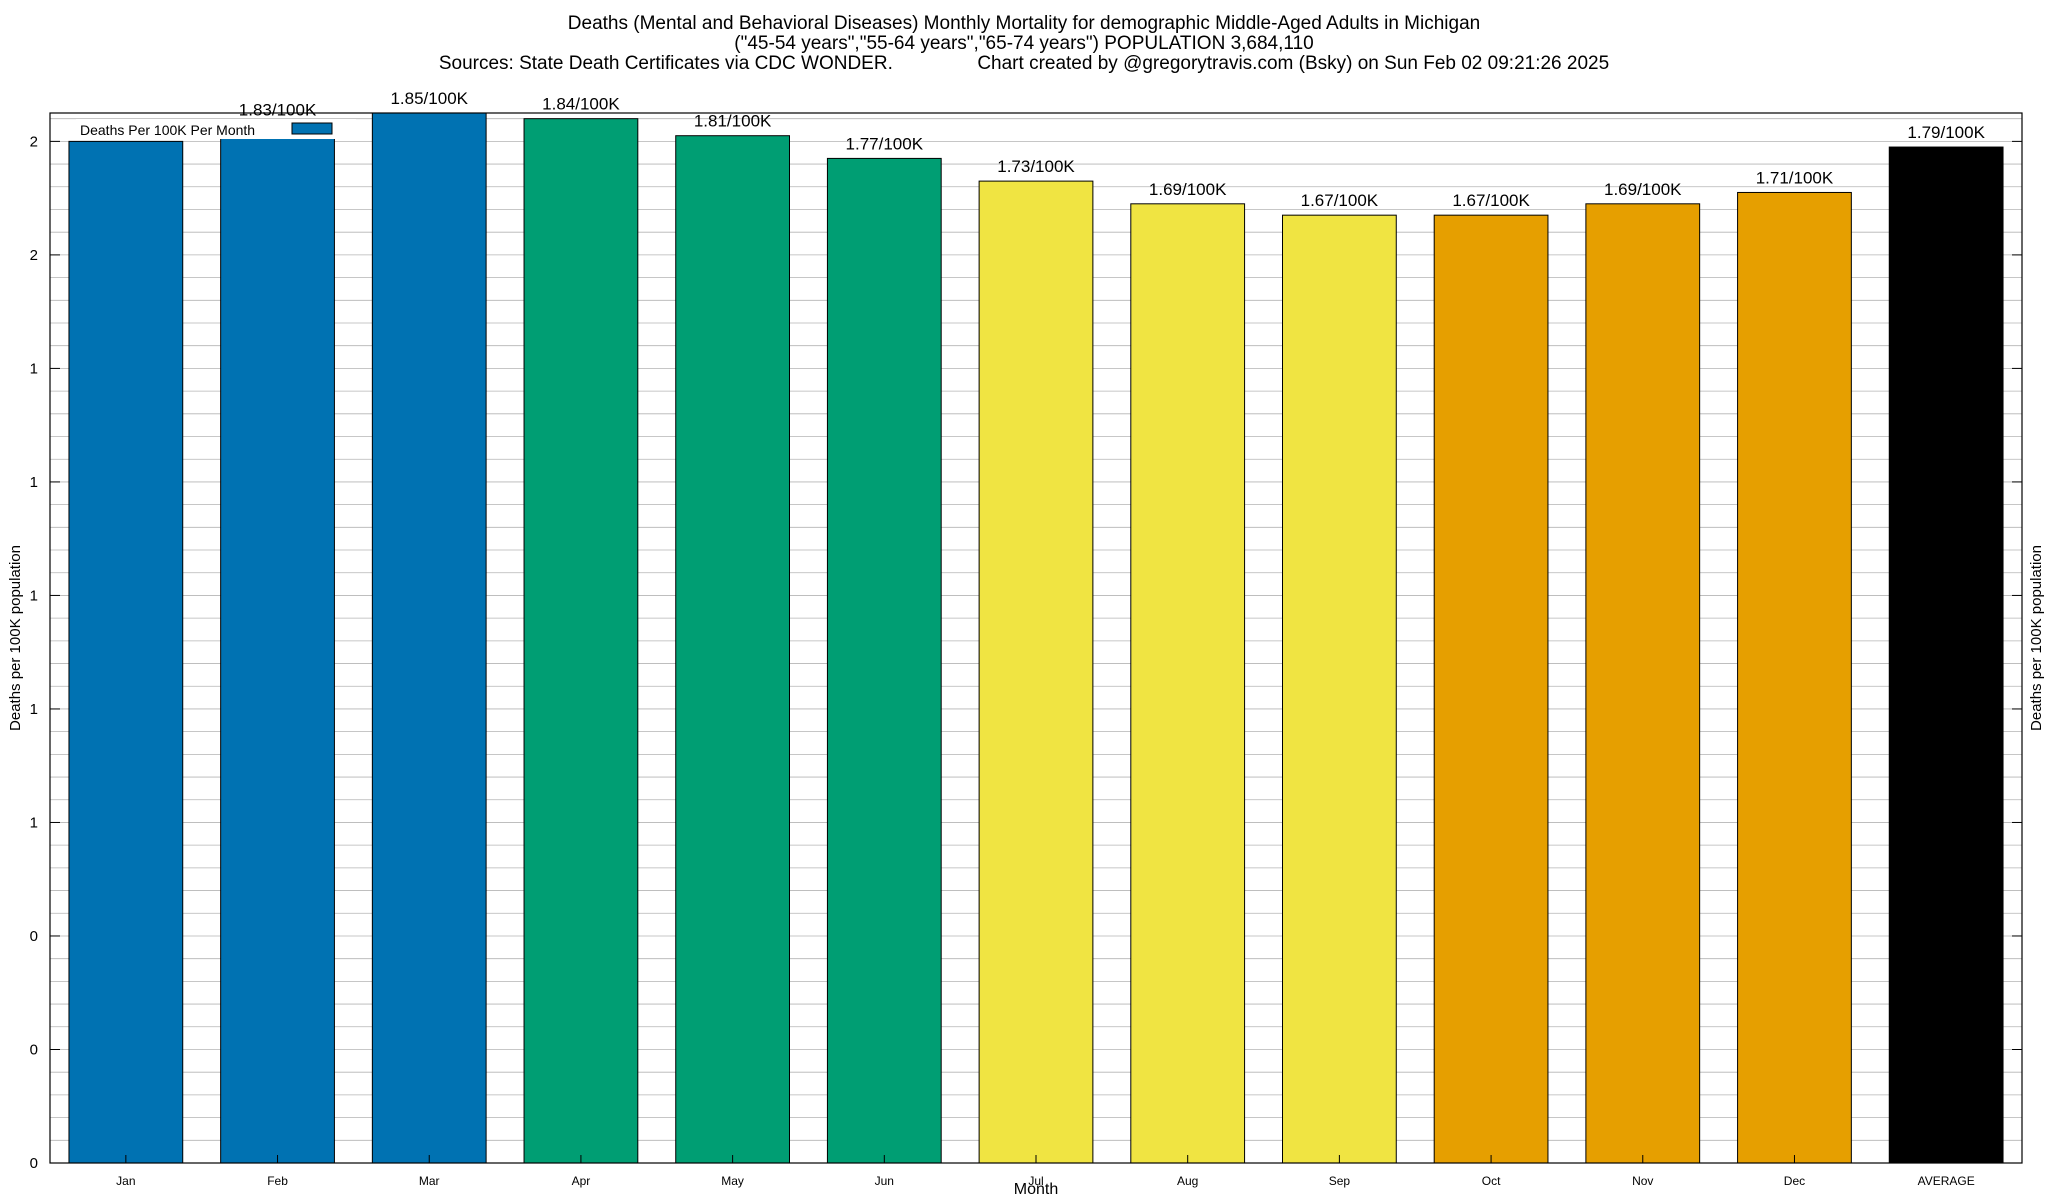 Image resolution: width=2048 pixels, height=1200 pixels. I want to click on legend-swatch, so click(312, 128).